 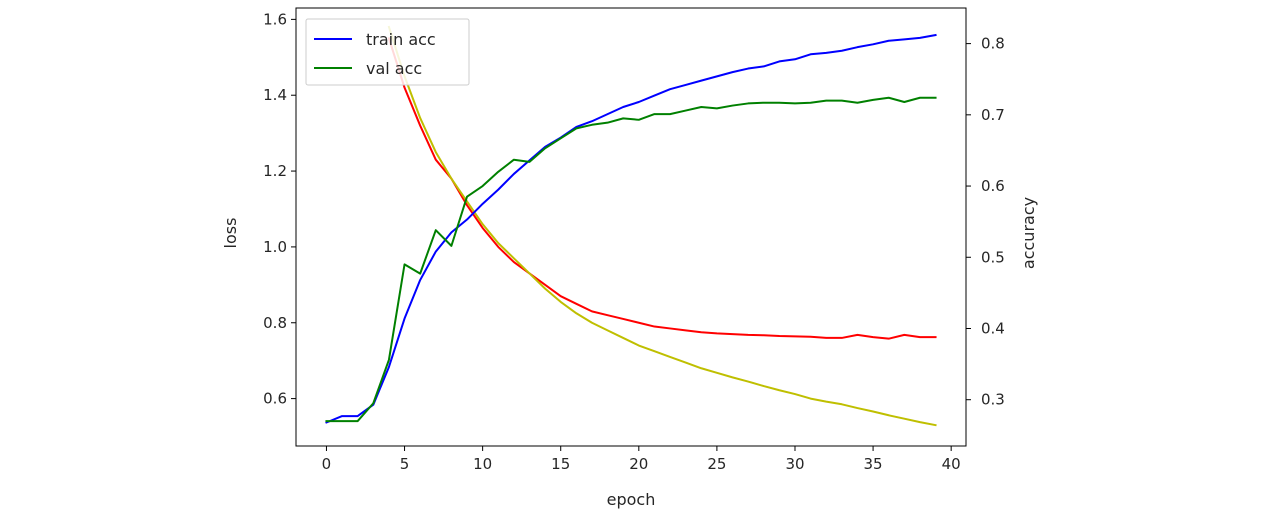 What do you see at coordinates (275, 171) in the screenshot?
I see `left-tick-label: 1.2` at bounding box center [275, 171].